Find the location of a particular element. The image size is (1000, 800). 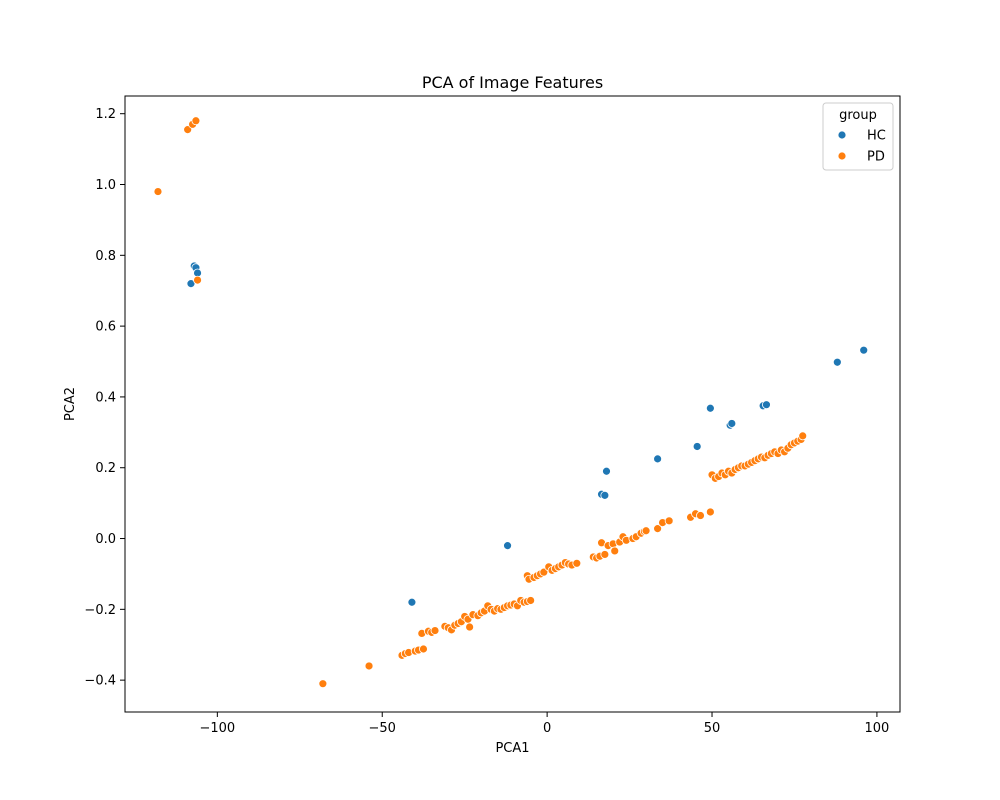

y-tick-label: −0.2 is located at coordinates (100, 610).